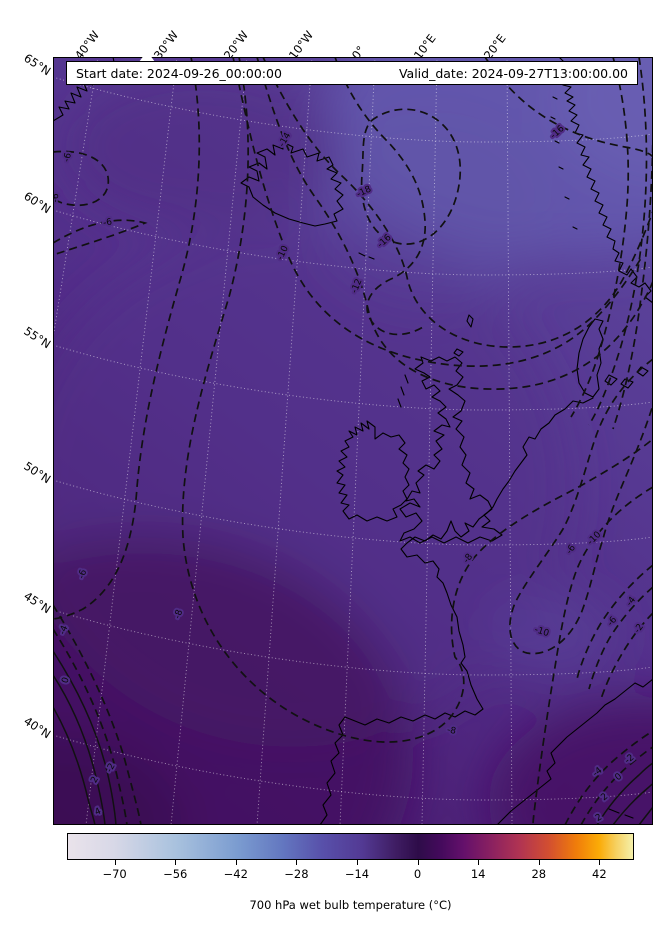  I want to click on colorbar-tick-label: 0, so click(417, 874).